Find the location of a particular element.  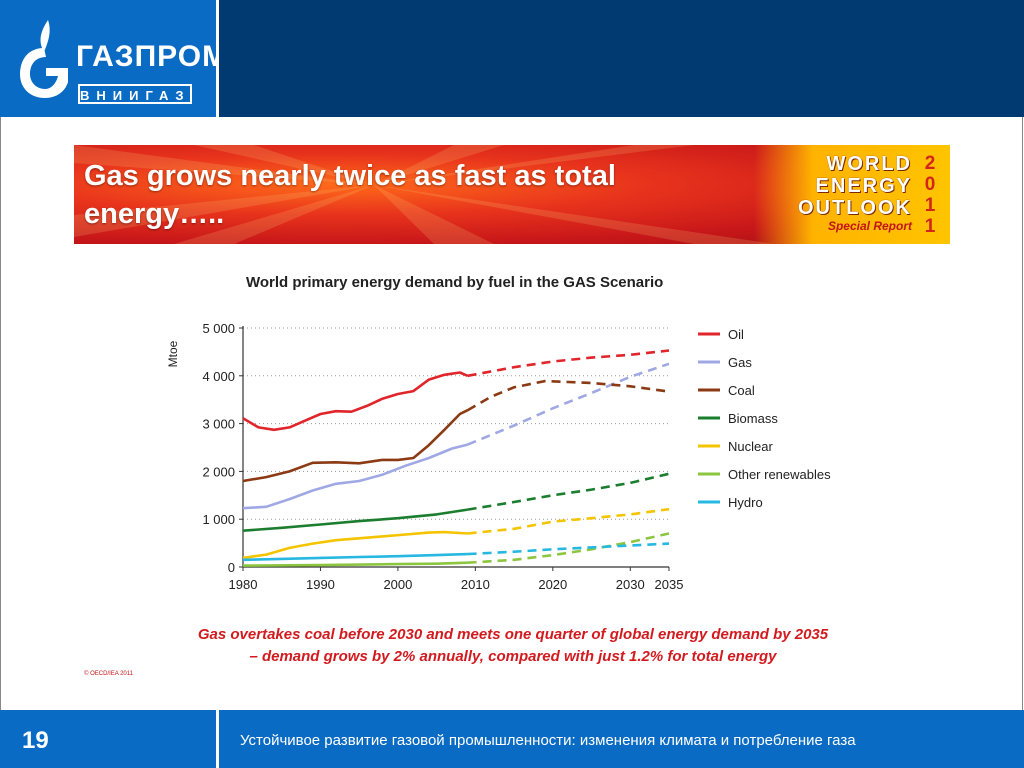

weo-line-outlook: OUTLOOK is located at coordinates (855, 208).